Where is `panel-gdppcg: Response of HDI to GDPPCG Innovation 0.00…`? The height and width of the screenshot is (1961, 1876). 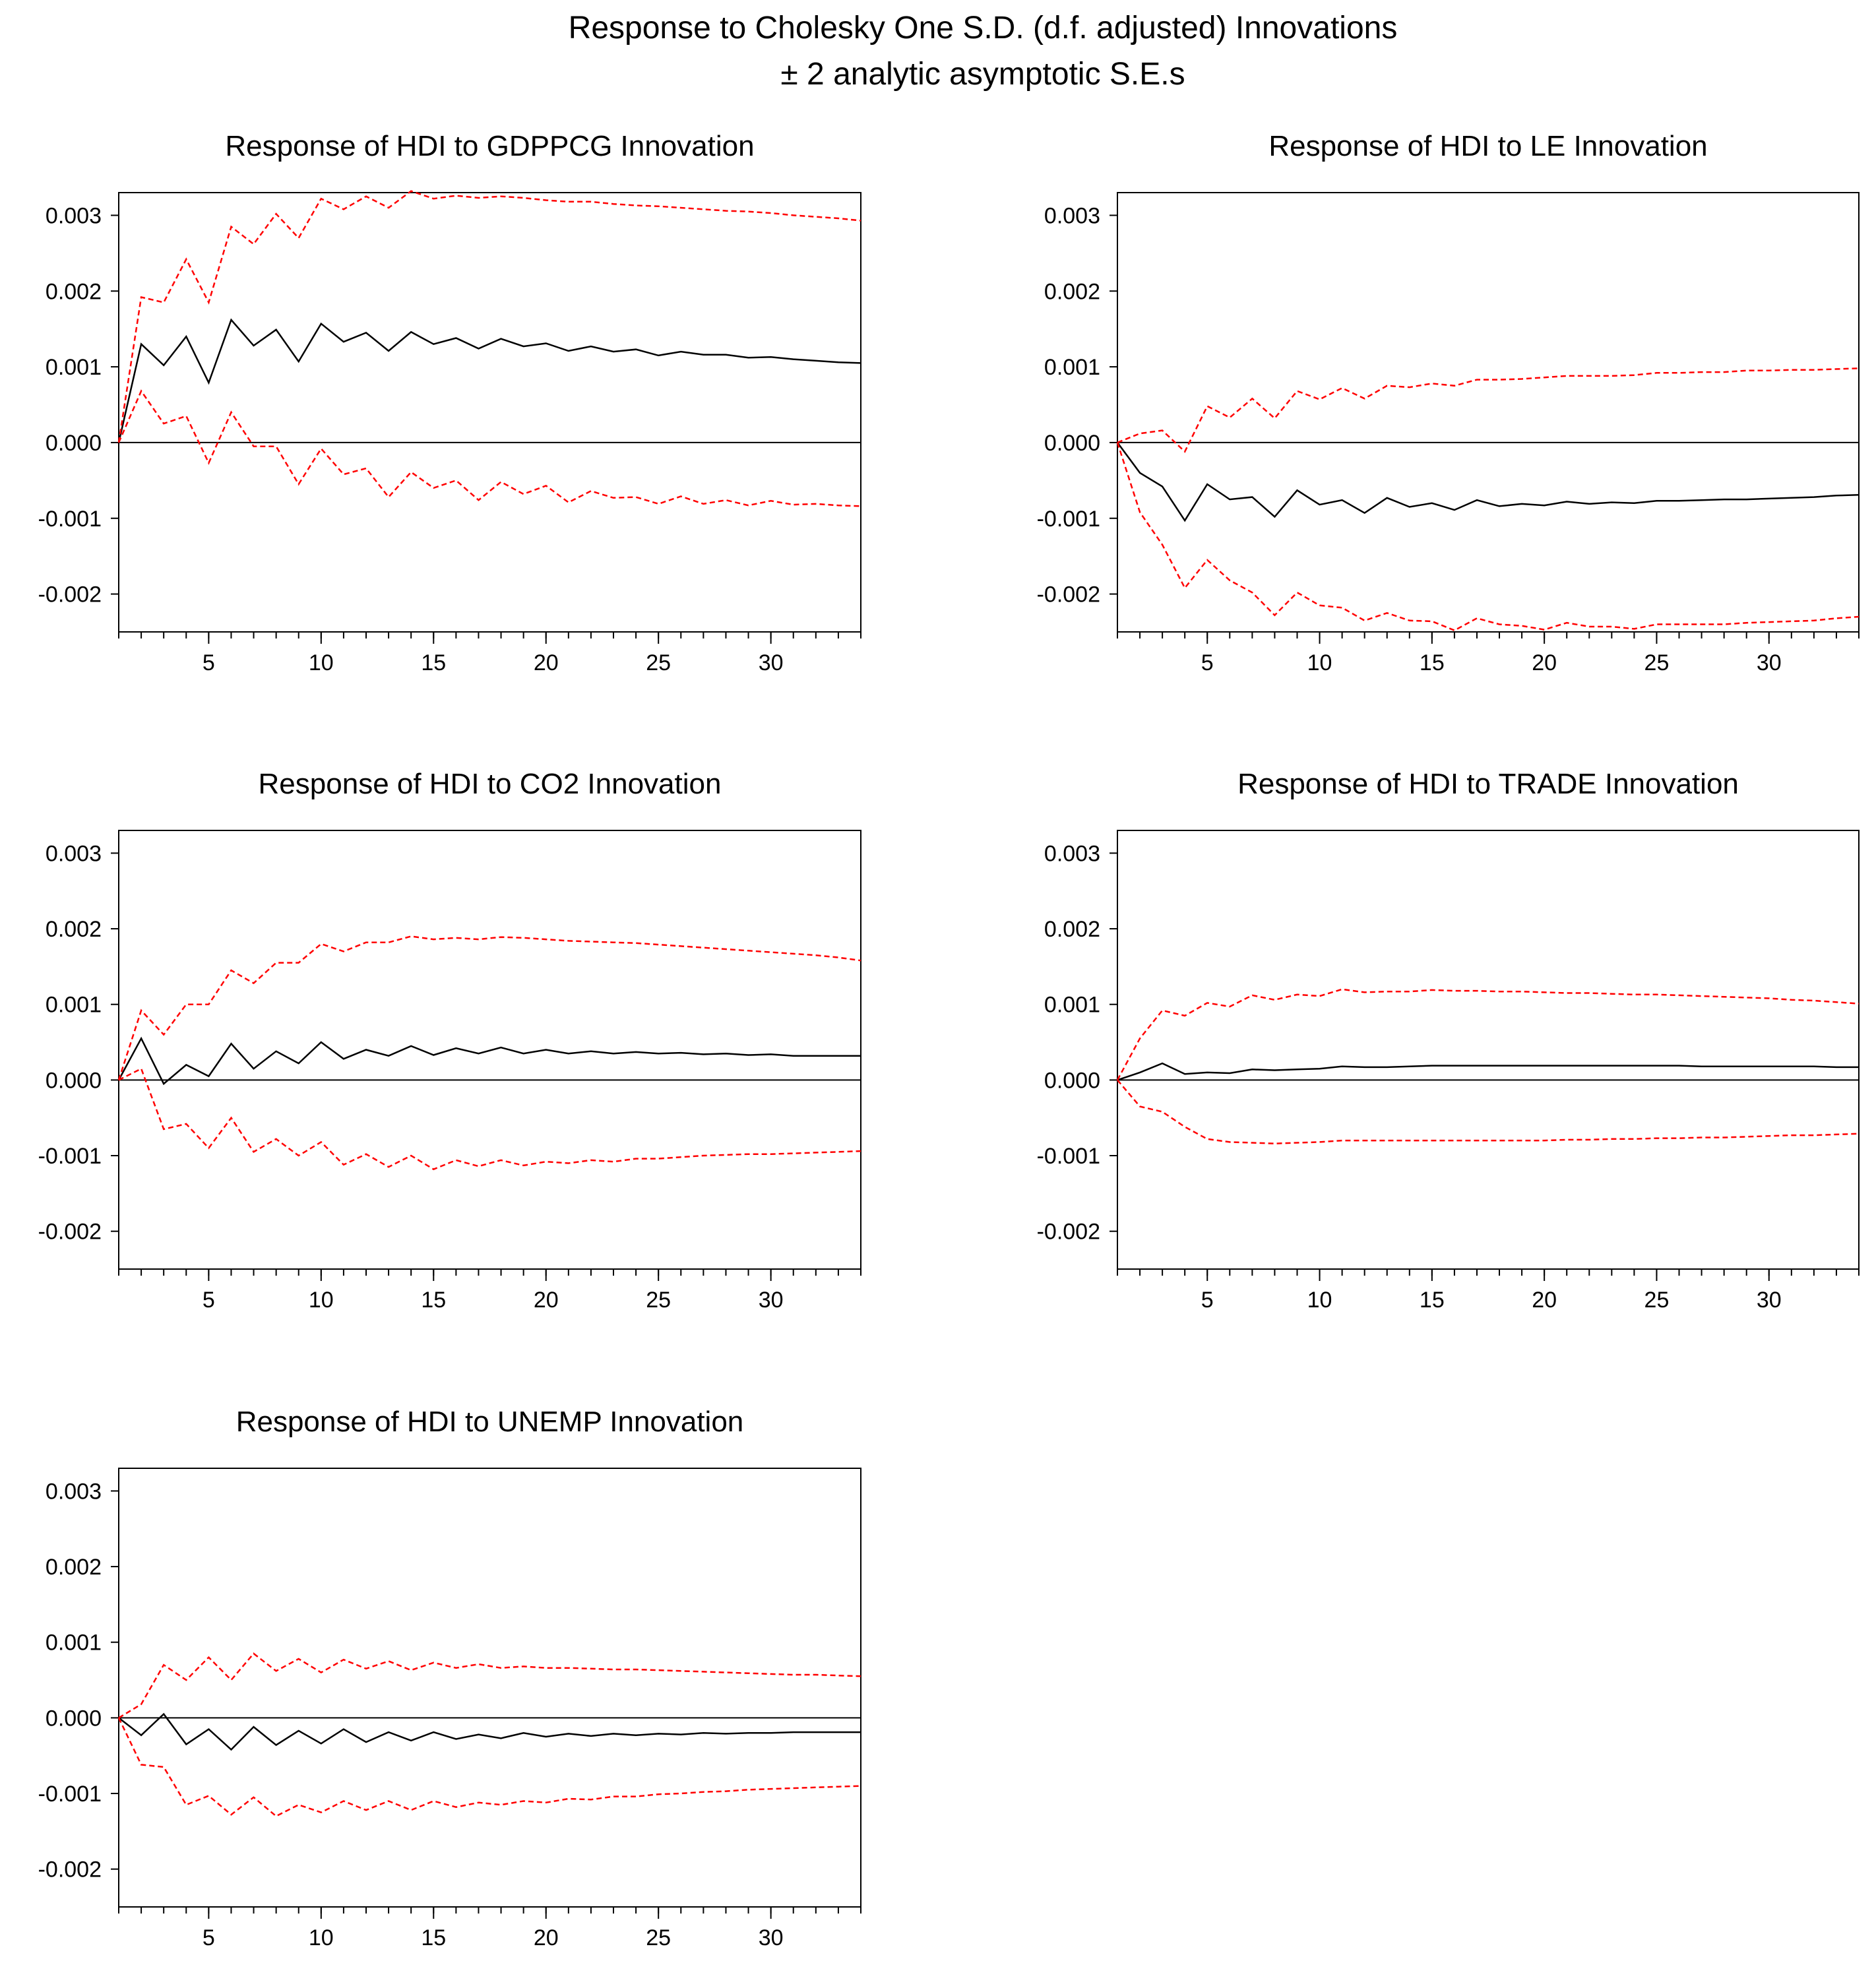
panel-gdppcg: Response of HDI to GDPPCG Innovation 0.00… is located at coordinates (449, 402).